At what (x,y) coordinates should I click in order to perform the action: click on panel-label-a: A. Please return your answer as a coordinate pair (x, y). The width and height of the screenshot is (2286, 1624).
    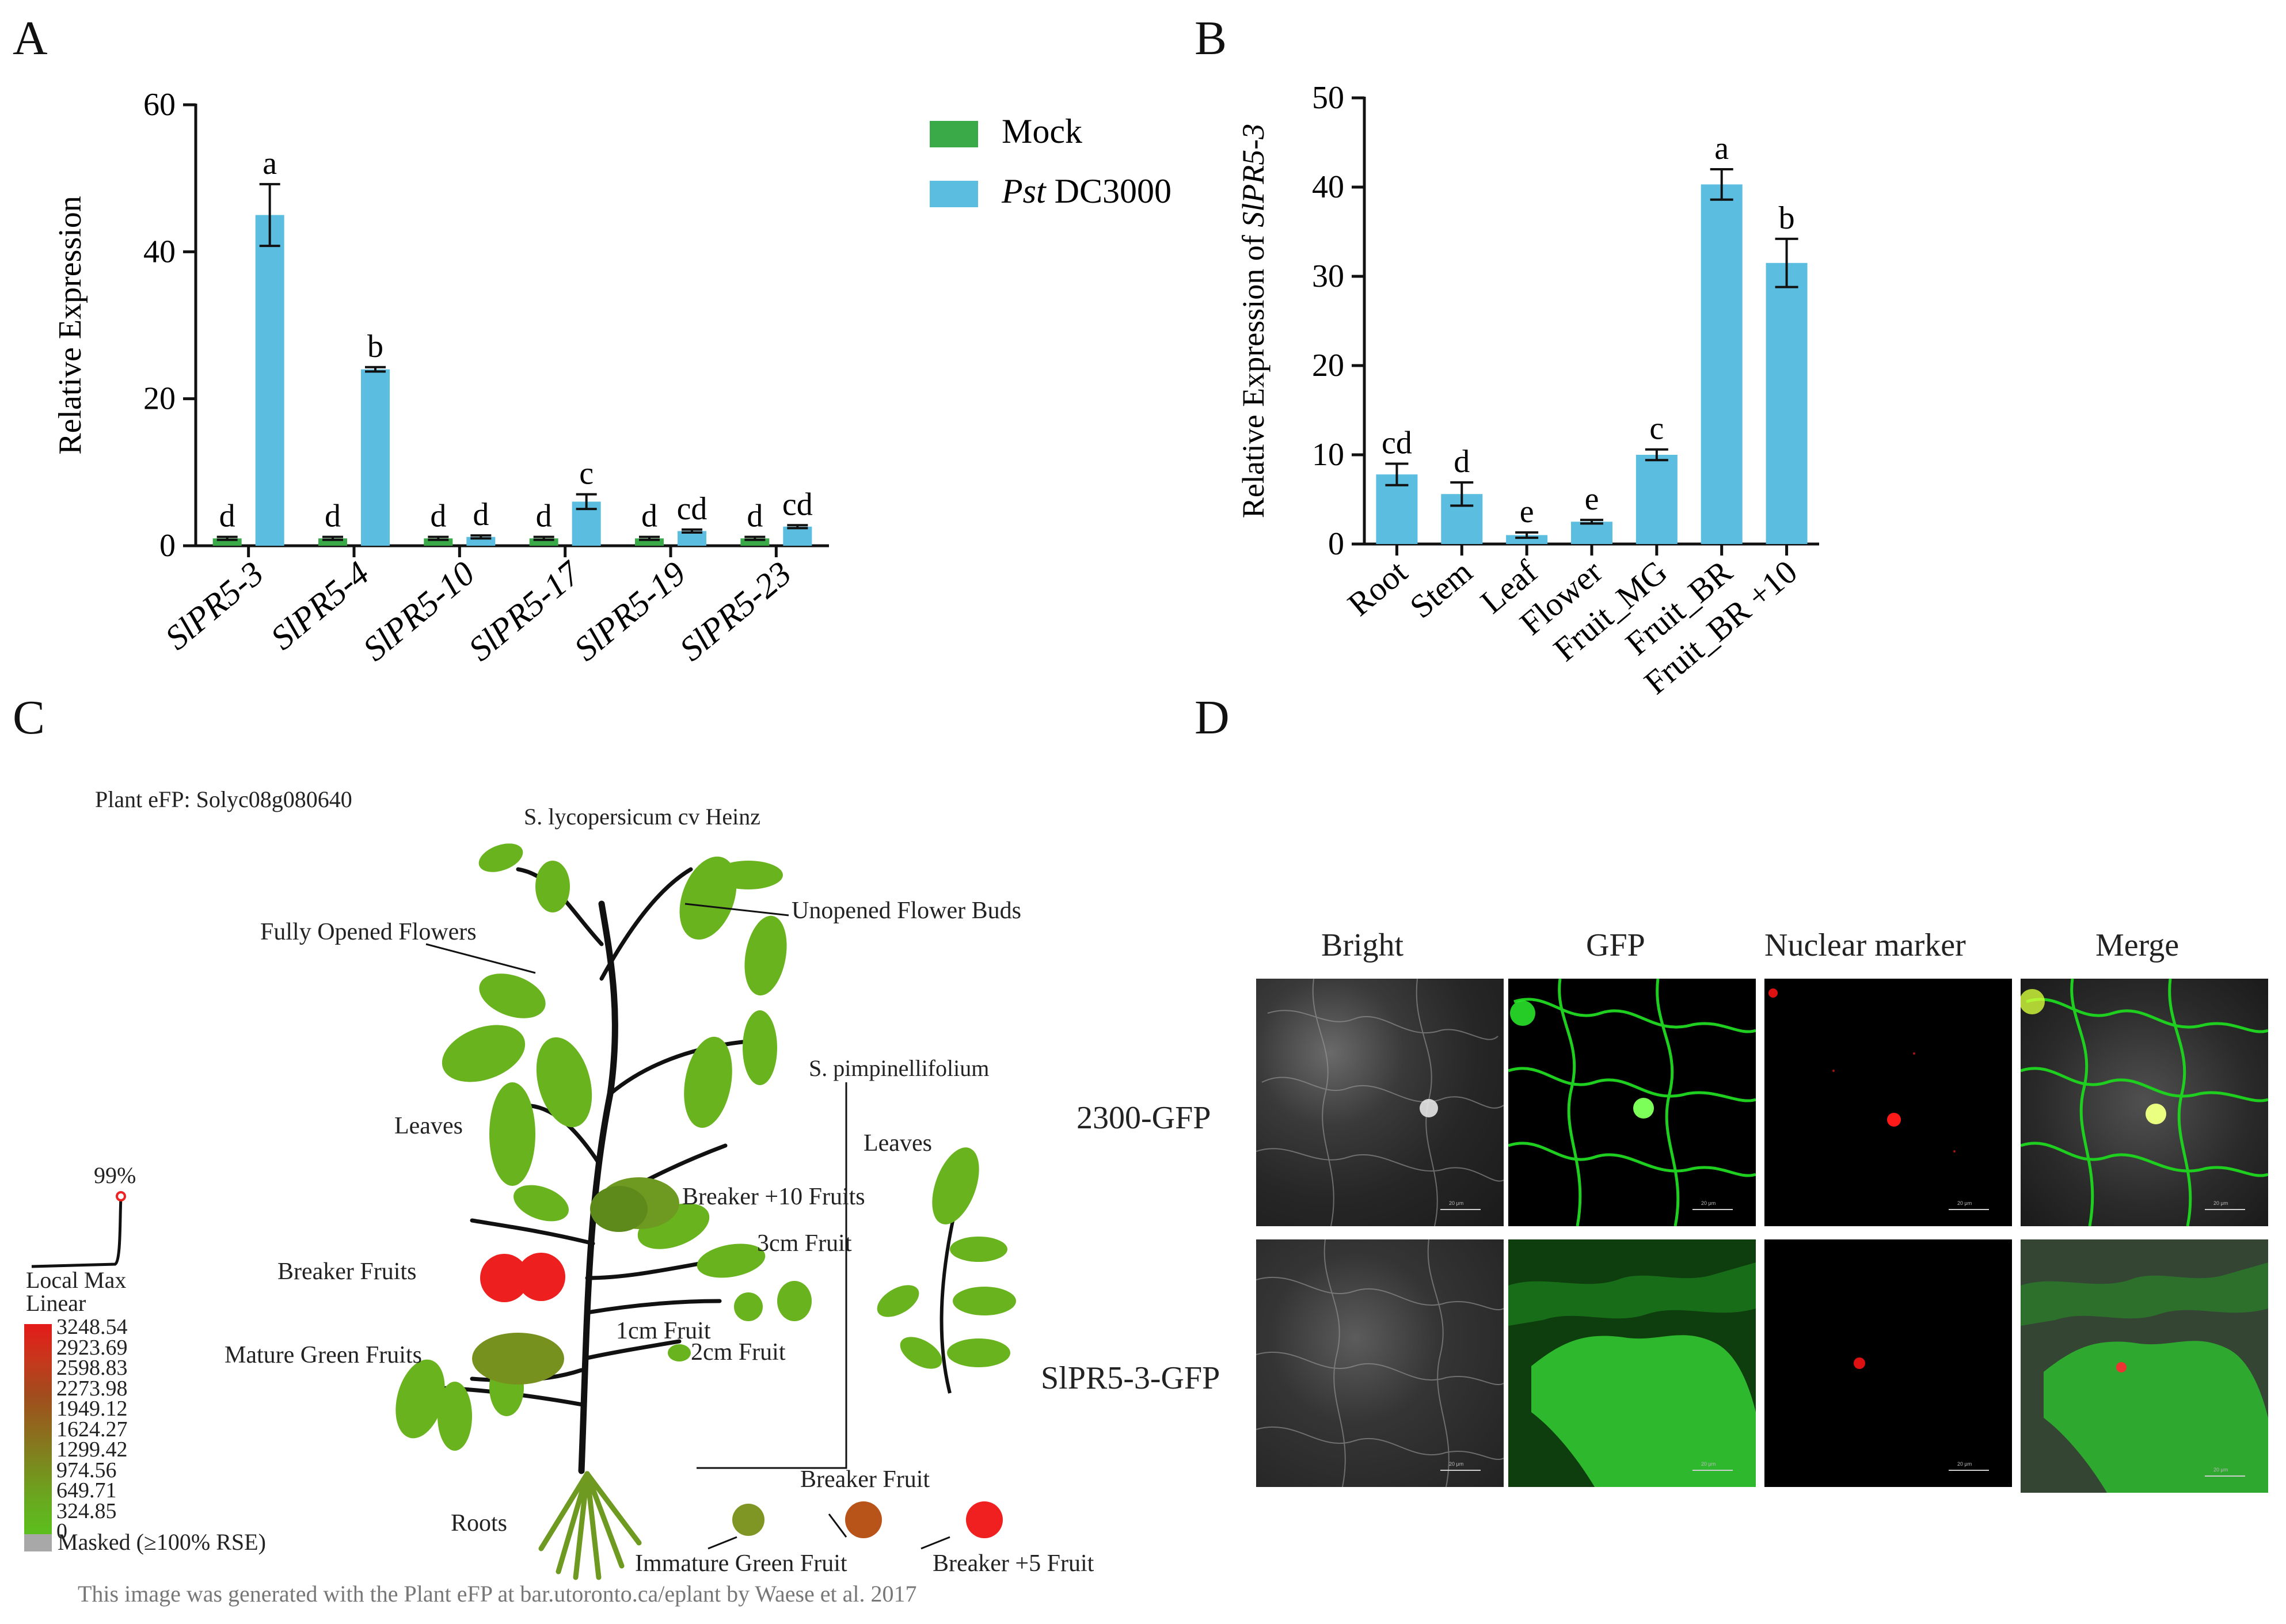
    Looking at the image, I should click on (30, 38).